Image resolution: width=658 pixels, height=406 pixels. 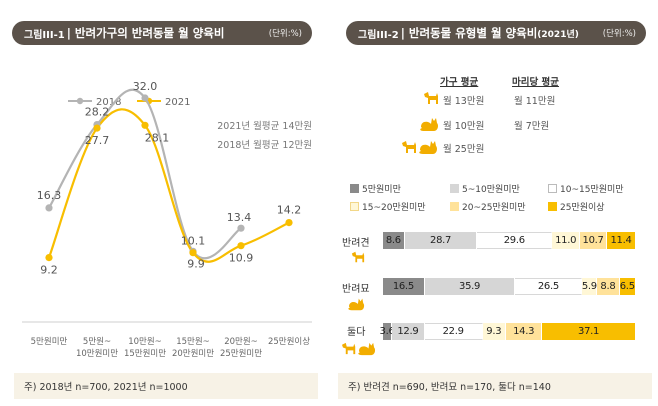 I want to click on segment-value-label: 11.4, so click(x=621, y=240).